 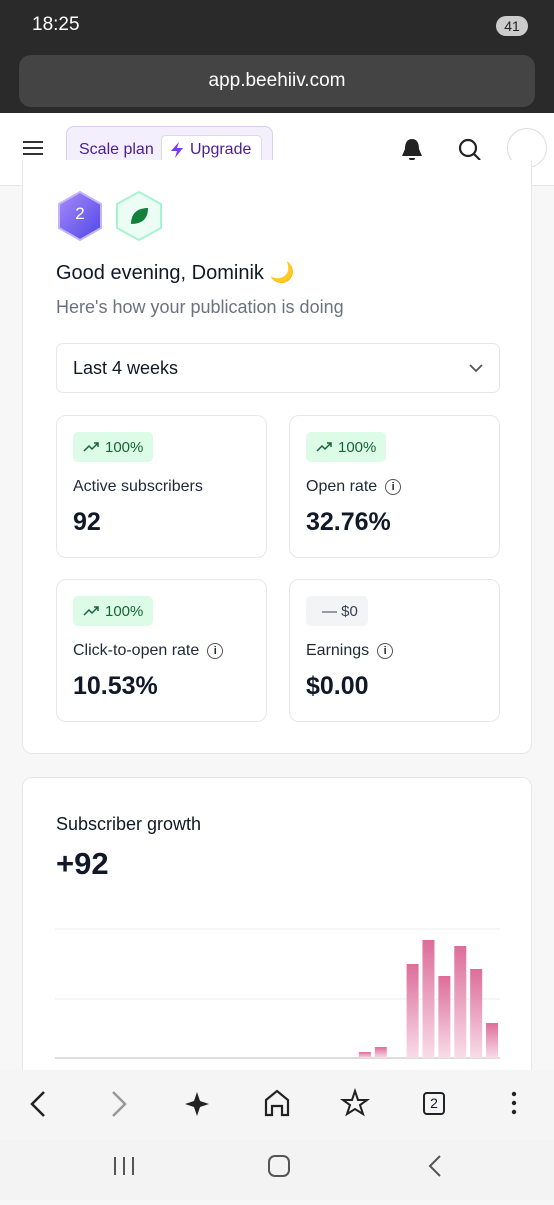 What do you see at coordinates (175, 273) in the screenshot?
I see `greeting: Good evening, Dominik 🌙` at bounding box center [175, 273].